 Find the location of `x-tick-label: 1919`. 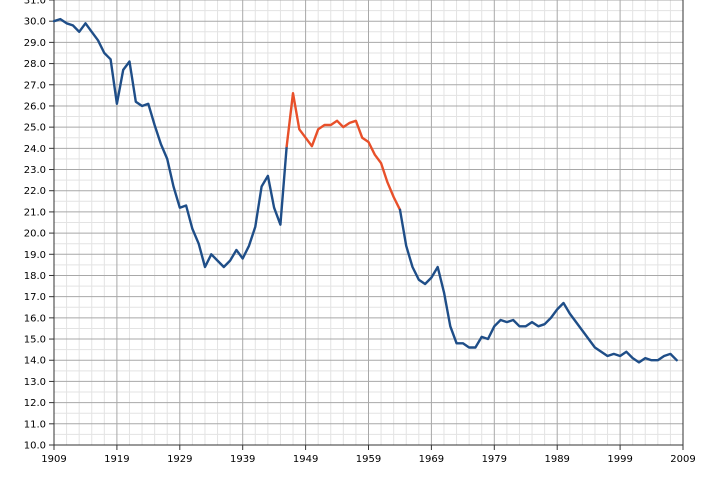

x-tick-label: 1919 is located at coordinates (116, 459).